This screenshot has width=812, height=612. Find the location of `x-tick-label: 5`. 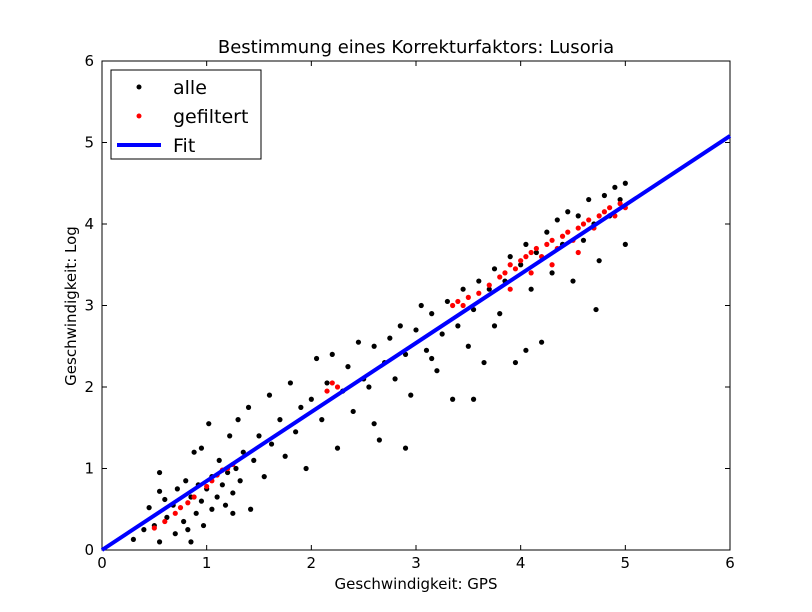

x-tick-label: 5 is located at coordinates (626, 563).